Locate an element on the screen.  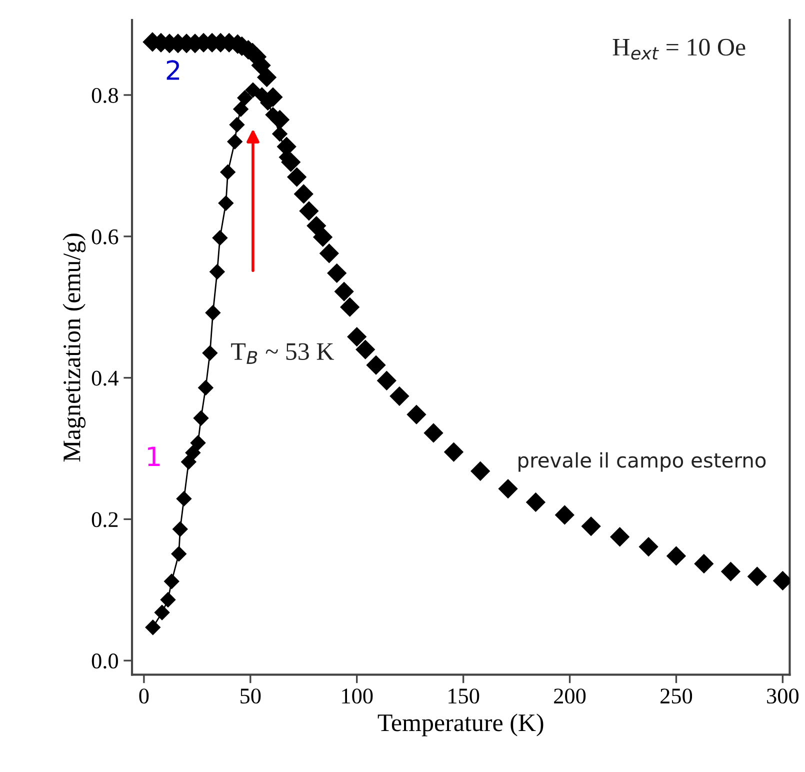
x-tick-label: 100 is located at coordinates (357, 696).